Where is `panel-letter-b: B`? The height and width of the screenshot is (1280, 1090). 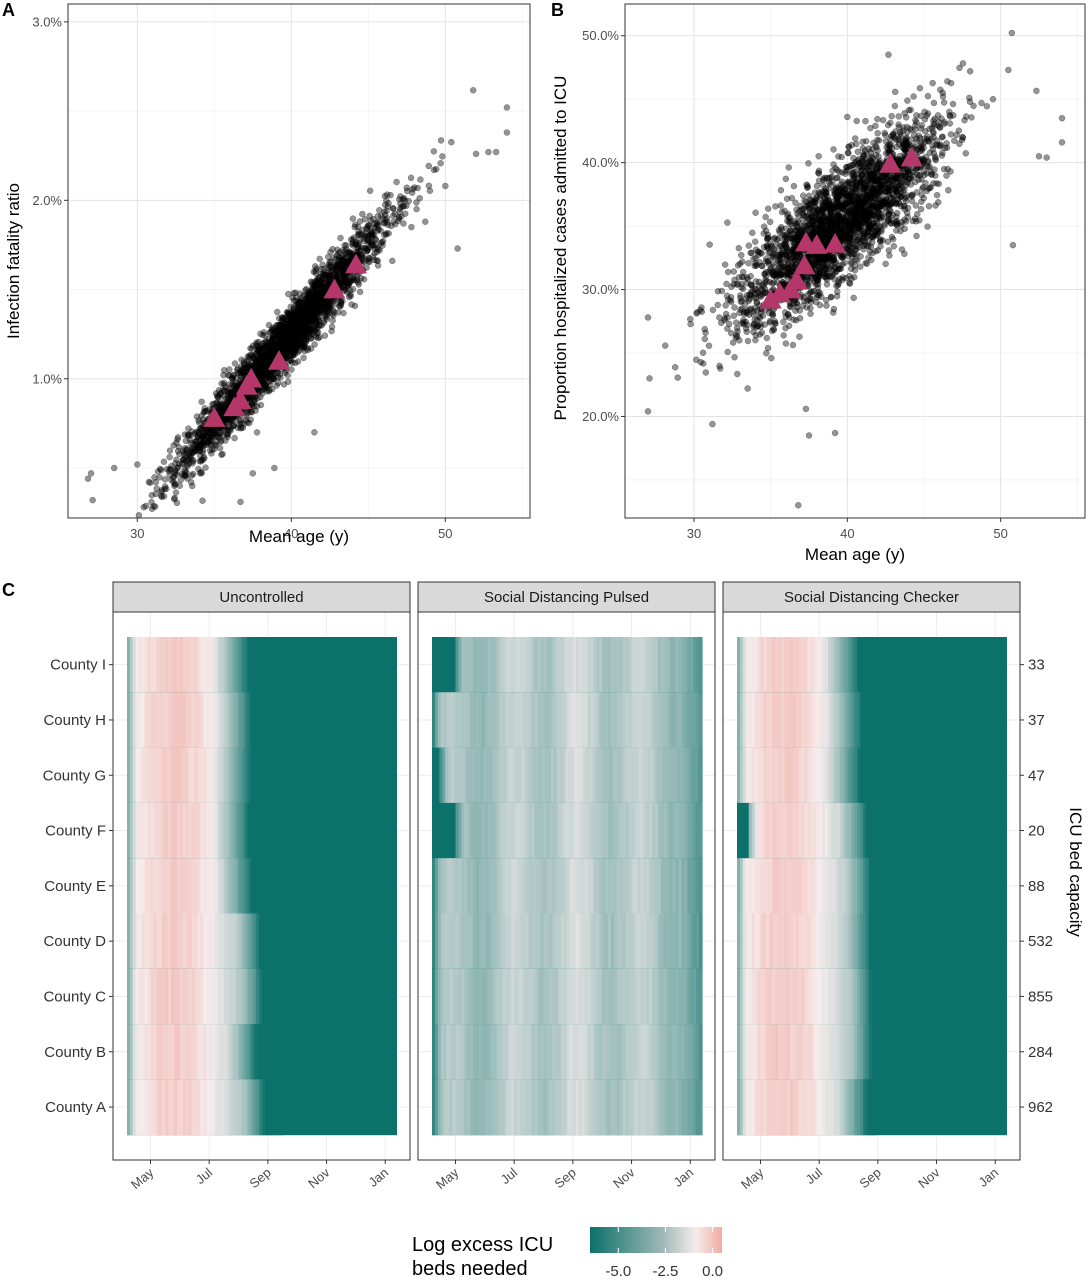
panel-letter-b: B is located at coordinates (557, 10).